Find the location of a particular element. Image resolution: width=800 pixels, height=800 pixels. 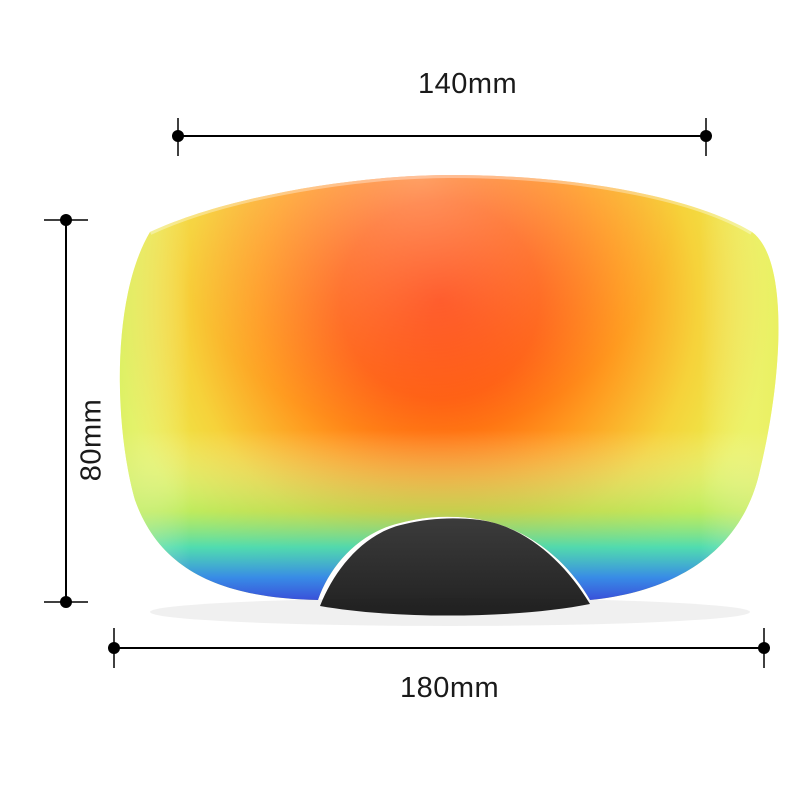

left-dimension-line is located at coordinates (66, 411).